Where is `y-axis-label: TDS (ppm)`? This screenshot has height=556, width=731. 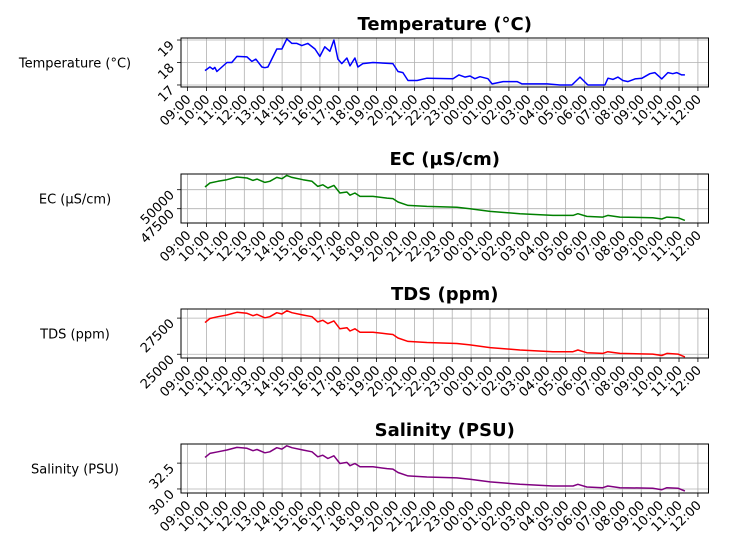 y-axis-label: TDS (ppm) is located at coordinates (74, 335).